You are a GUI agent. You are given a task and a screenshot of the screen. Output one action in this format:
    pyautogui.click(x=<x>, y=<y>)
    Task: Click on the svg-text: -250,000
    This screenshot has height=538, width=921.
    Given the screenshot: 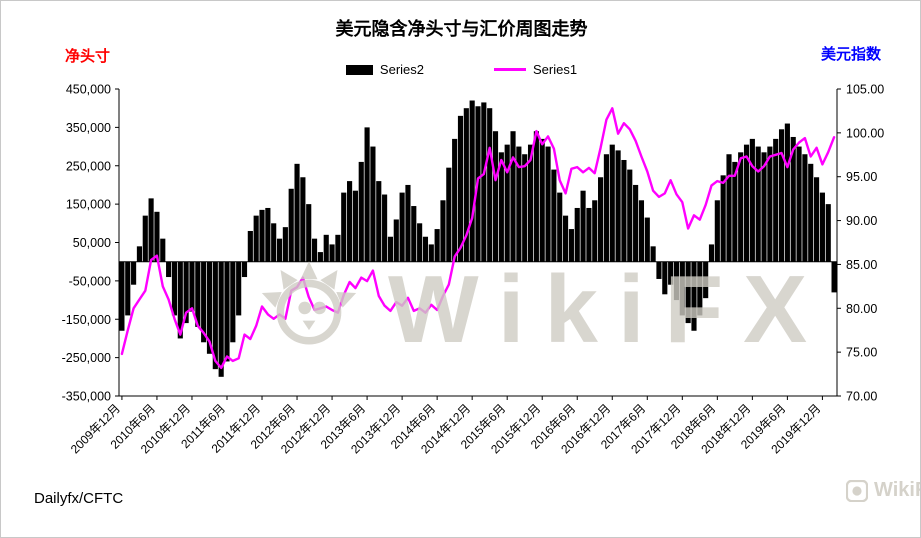 What is the action you would take?
    pyautogui.click(x=86, y=358)
    